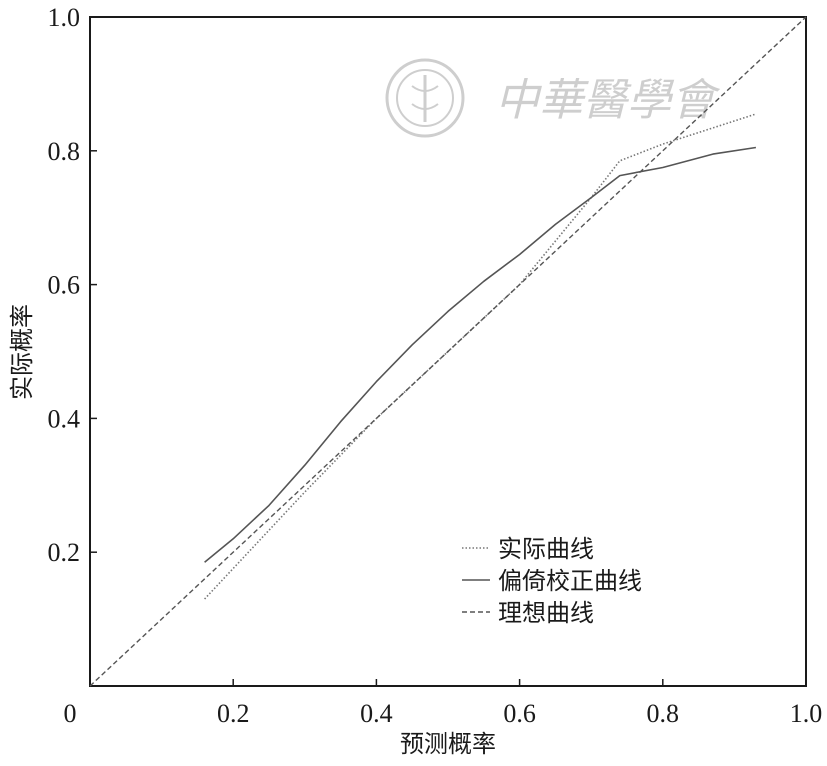 The height and width of the screenshot is (766, 827). Describe the element at coordinates (546, 613) in the screenshot. I see `legend-label-3: 理想曲线` at that location.